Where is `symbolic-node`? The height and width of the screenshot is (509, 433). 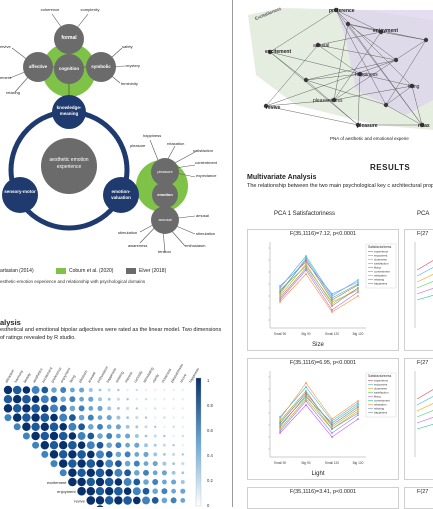 symbolic-node is located at coordinates (101, 67).